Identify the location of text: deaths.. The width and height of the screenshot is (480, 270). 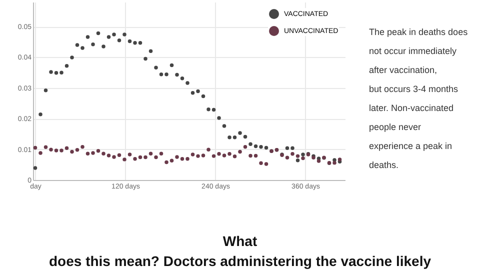
(384, 165).